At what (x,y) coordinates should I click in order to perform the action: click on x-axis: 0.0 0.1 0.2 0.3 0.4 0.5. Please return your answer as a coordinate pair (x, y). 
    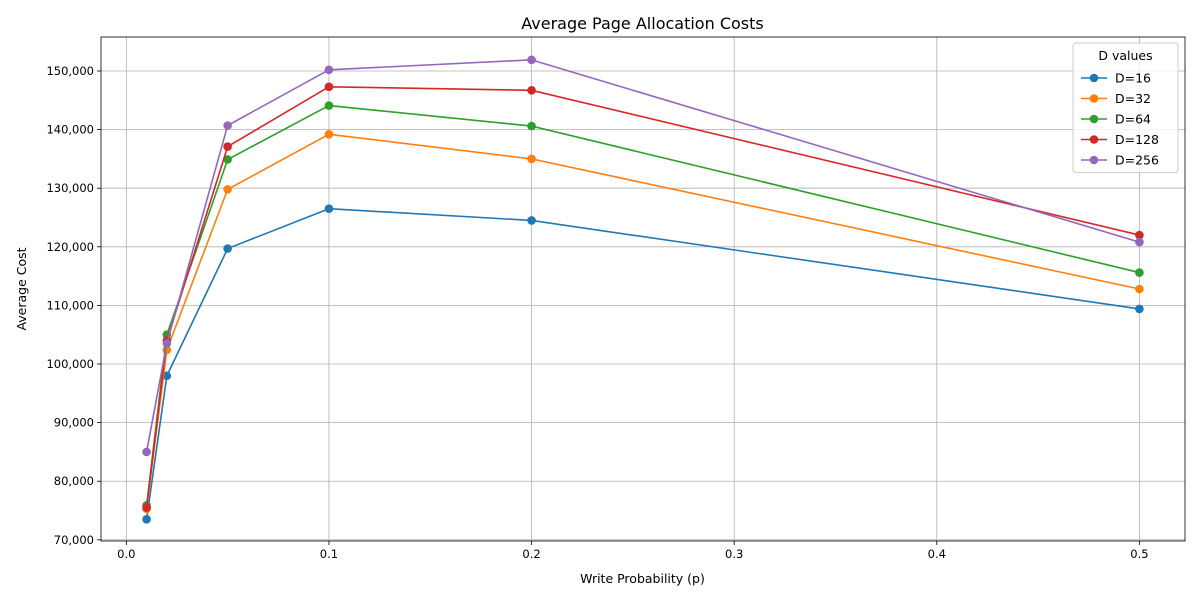
    Looking at the image, I should click on (633, 551).